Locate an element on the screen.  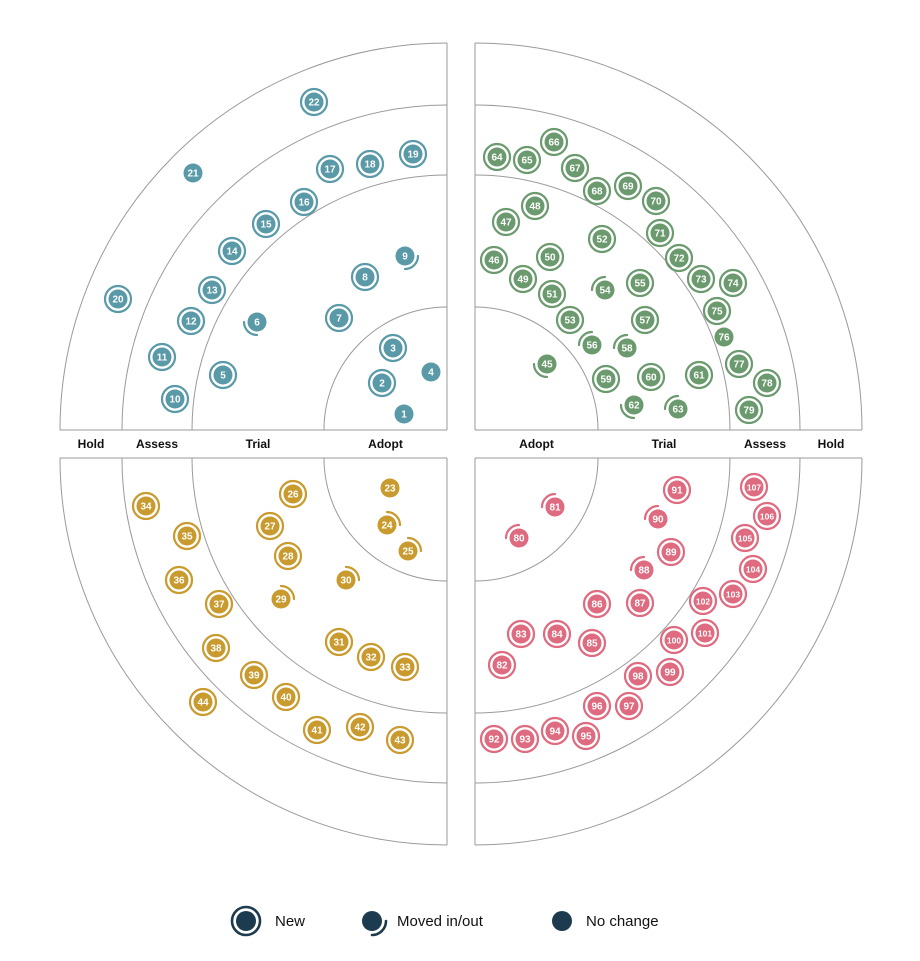
blip-40: 40 is located at coordinates (286, 697).